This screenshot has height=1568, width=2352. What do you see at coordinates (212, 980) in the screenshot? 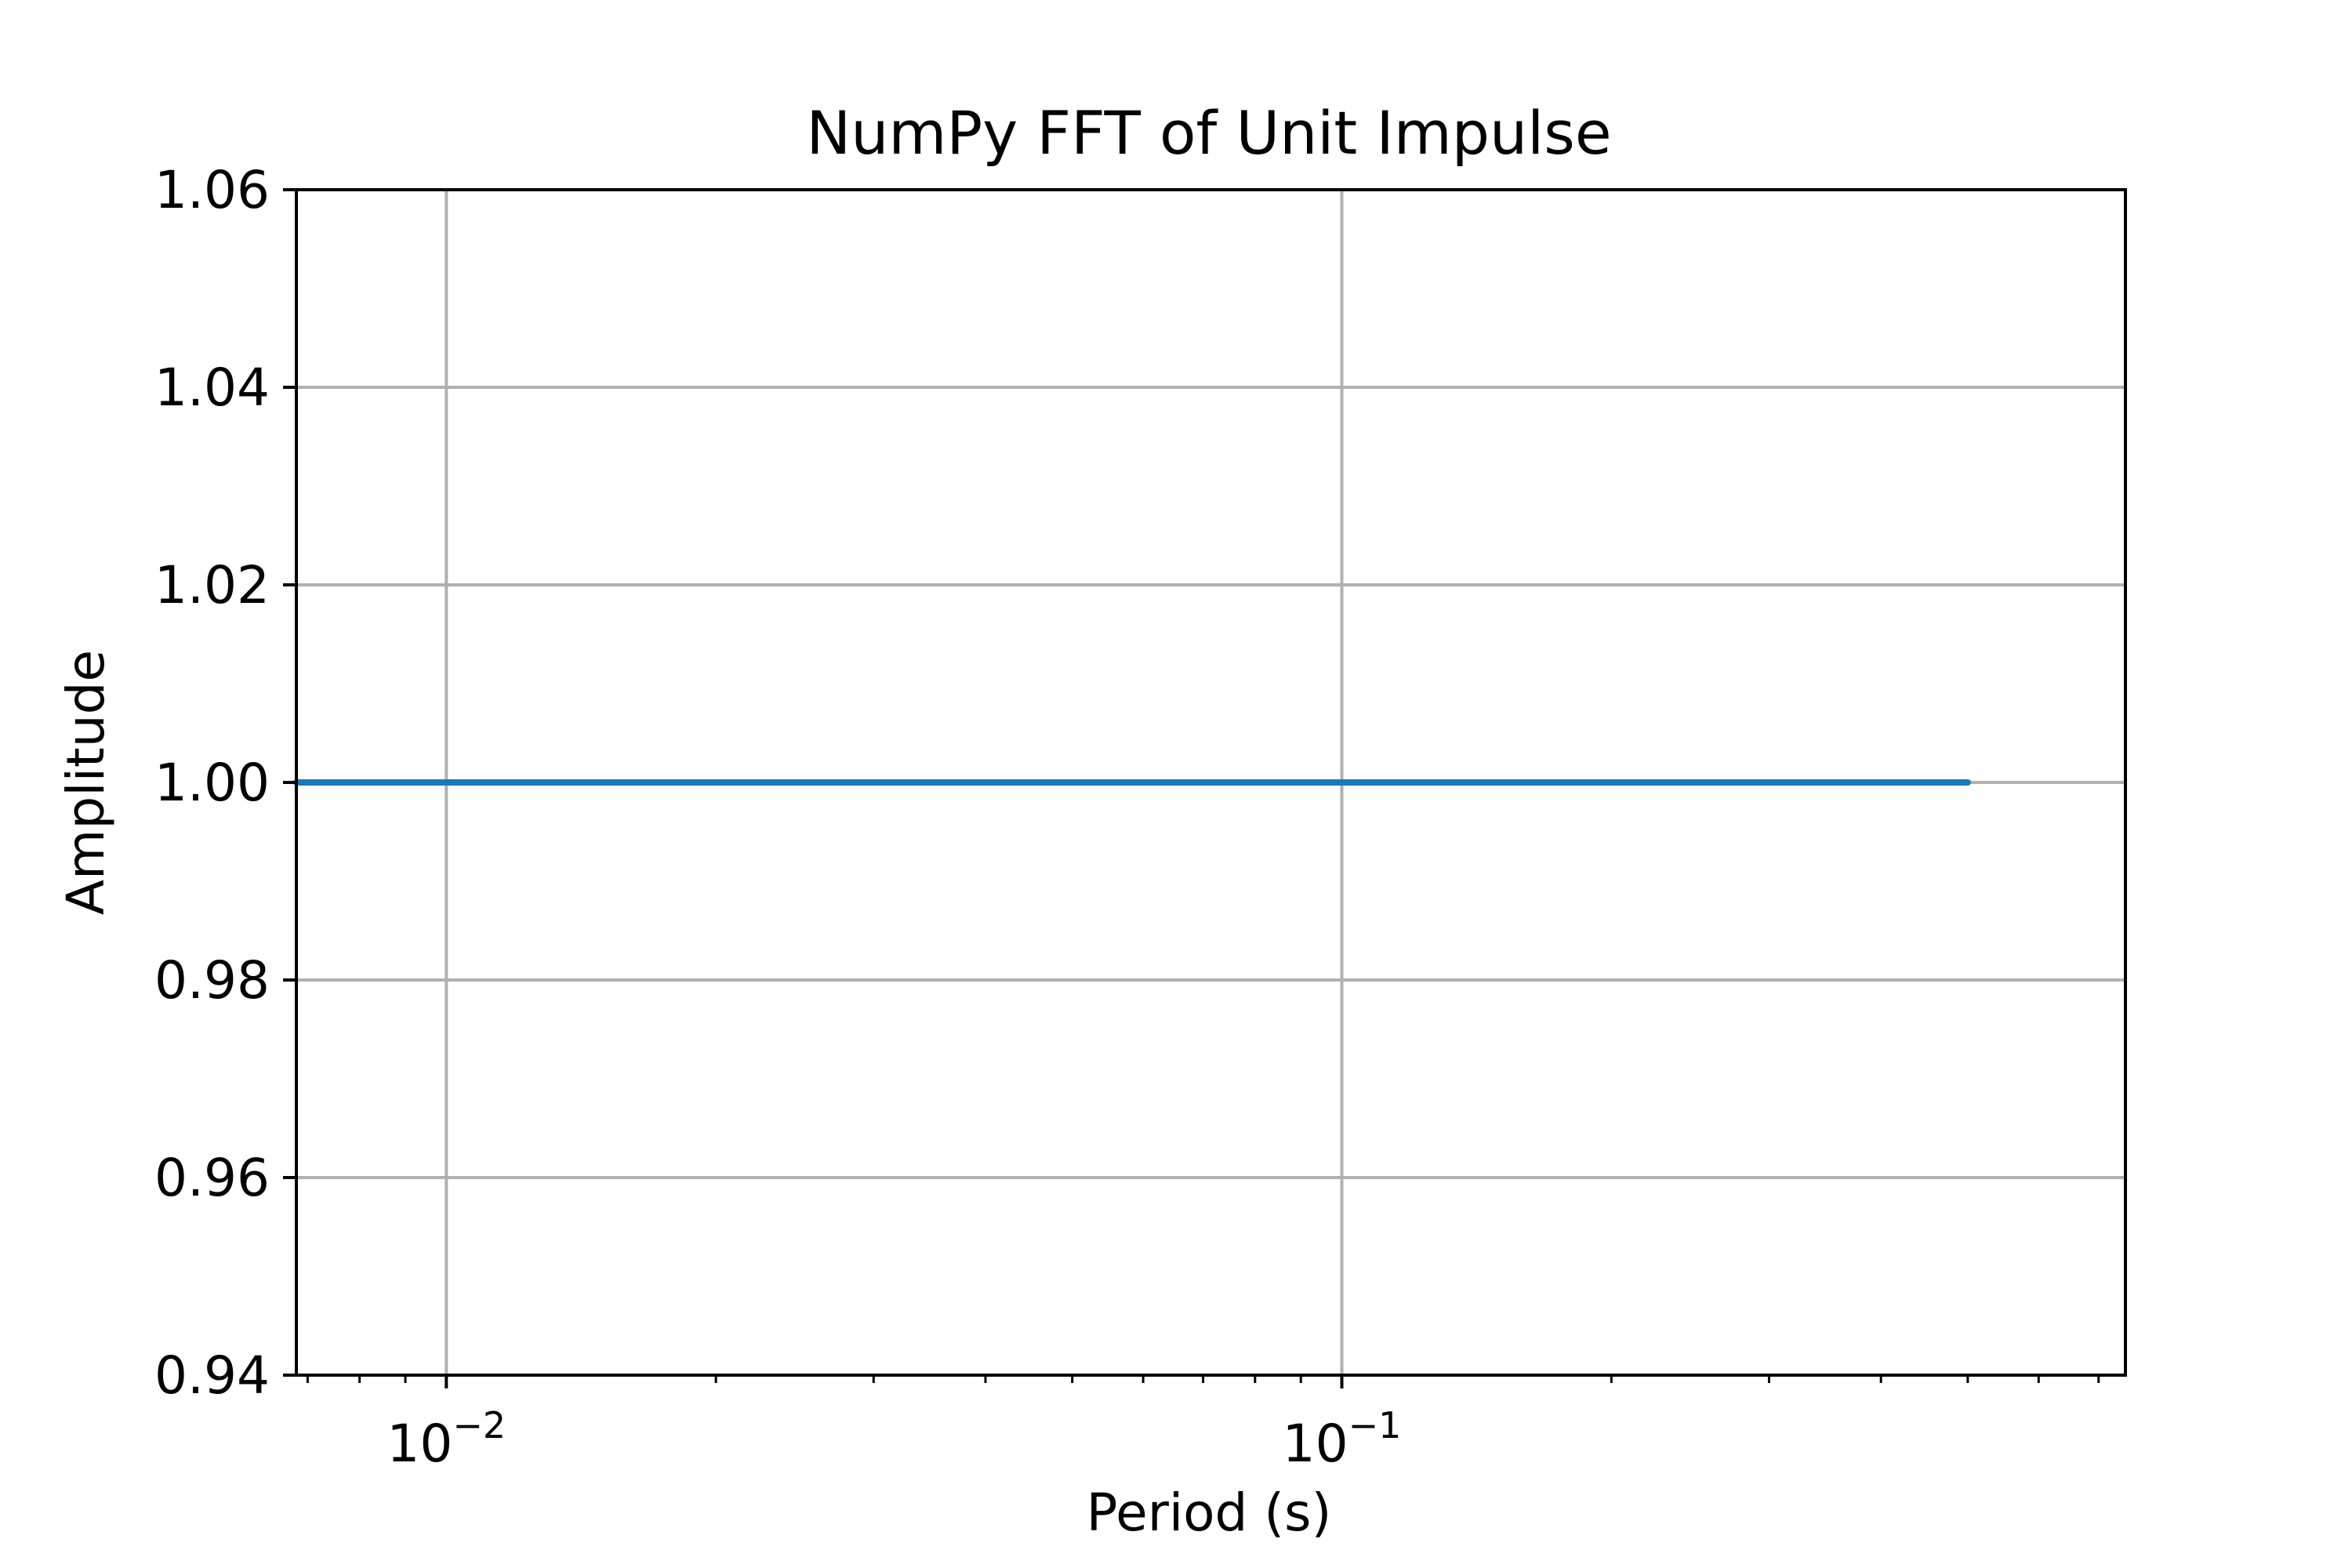
I see `y-tick-label: 0.98` at bounding box center [212, 980].